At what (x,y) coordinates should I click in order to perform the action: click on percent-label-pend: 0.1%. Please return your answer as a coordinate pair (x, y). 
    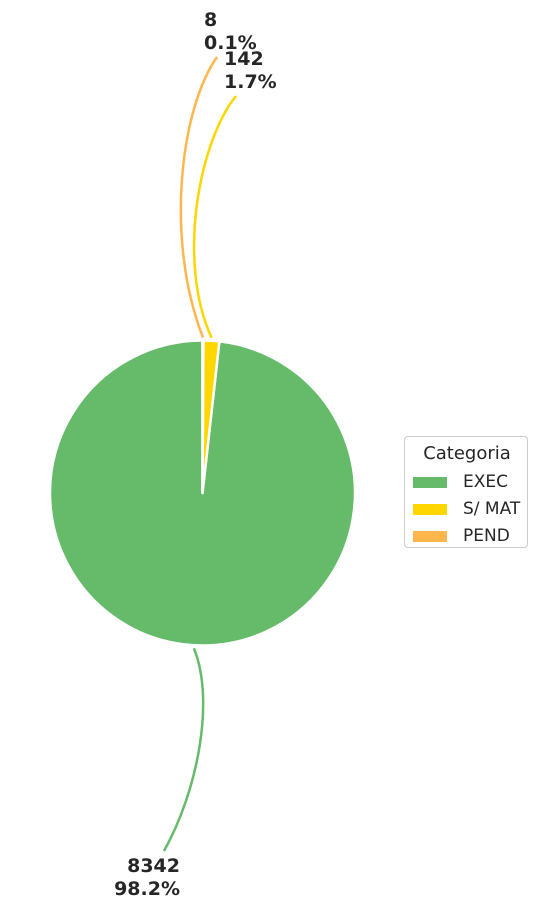
    Looking at the image, I should click on (230, 43).